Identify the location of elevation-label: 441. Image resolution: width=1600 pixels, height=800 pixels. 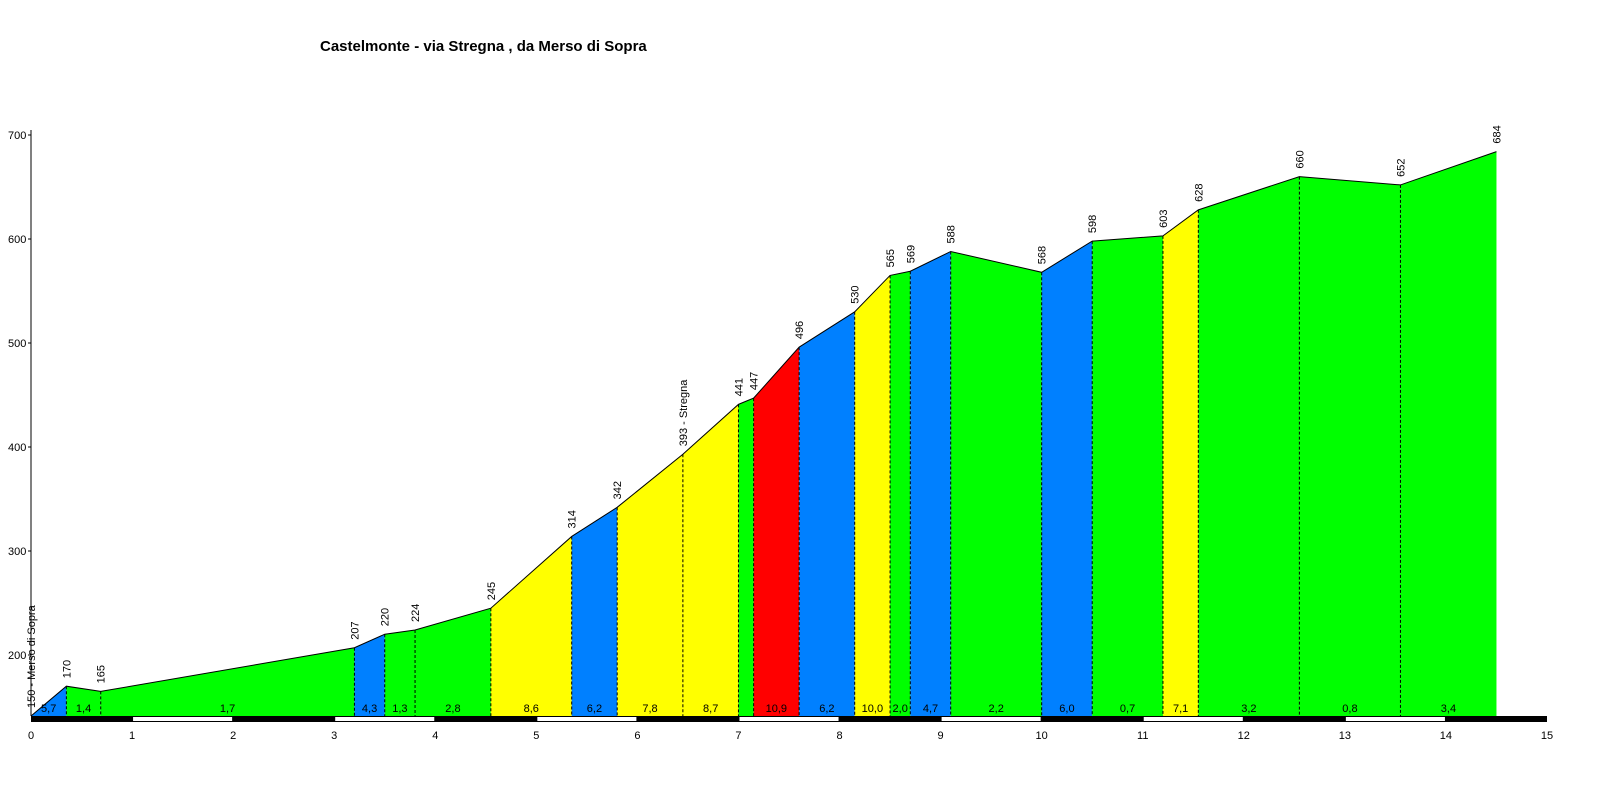
(739, 387).